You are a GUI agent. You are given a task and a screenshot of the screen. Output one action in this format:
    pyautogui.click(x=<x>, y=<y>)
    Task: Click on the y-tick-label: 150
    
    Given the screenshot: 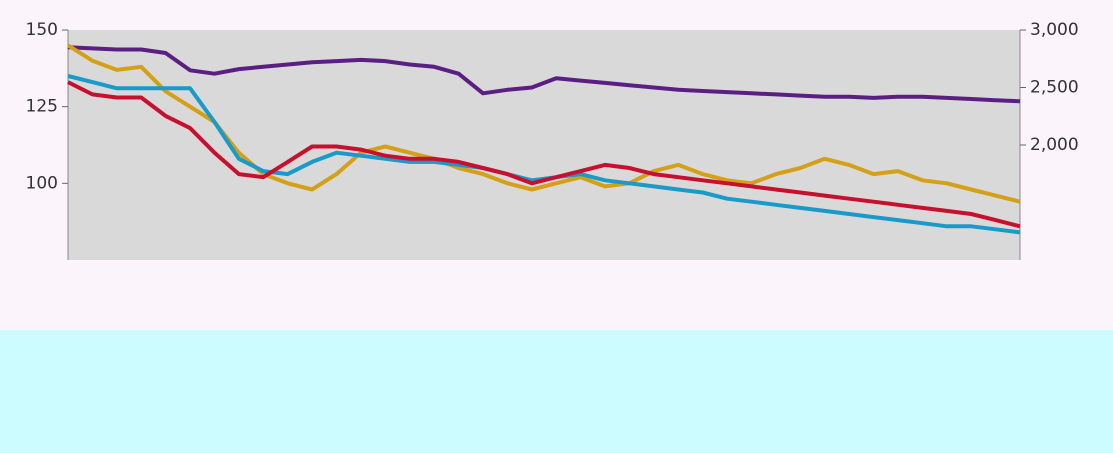 What is the action you would take?
    pyautogui.click(x=42, y=30)
    